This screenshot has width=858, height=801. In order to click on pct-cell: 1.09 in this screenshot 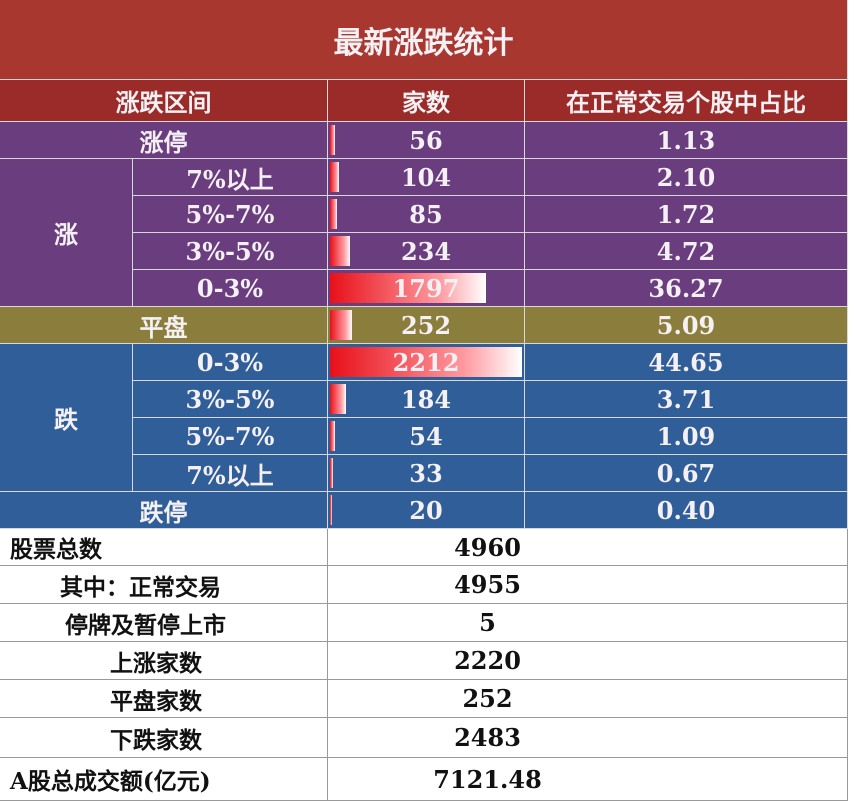, I will do `click(686, 436)`.